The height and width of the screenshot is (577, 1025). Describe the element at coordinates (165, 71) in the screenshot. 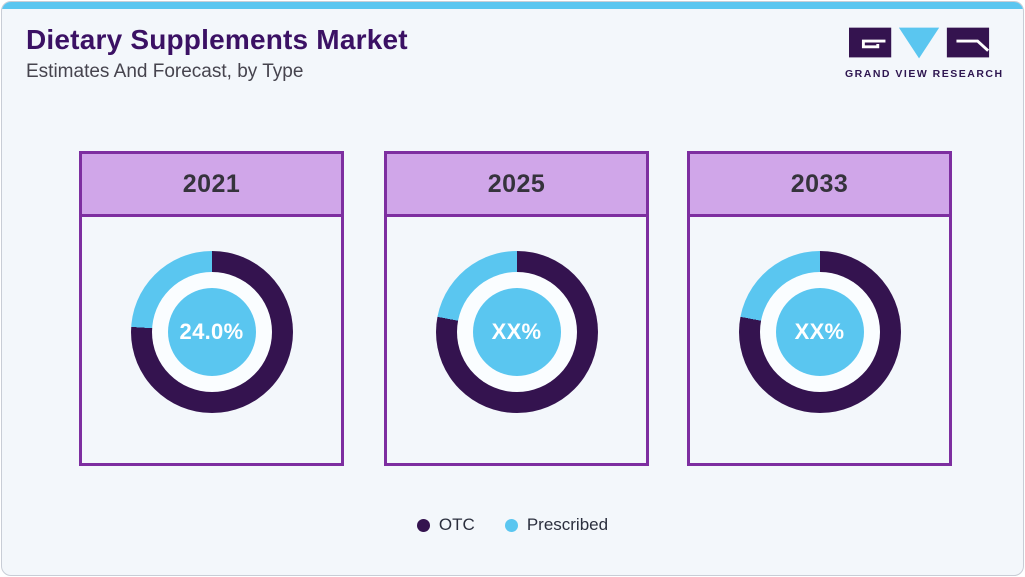

I see `page-subtitle: Estimates And Forecast, by Type` at that location.